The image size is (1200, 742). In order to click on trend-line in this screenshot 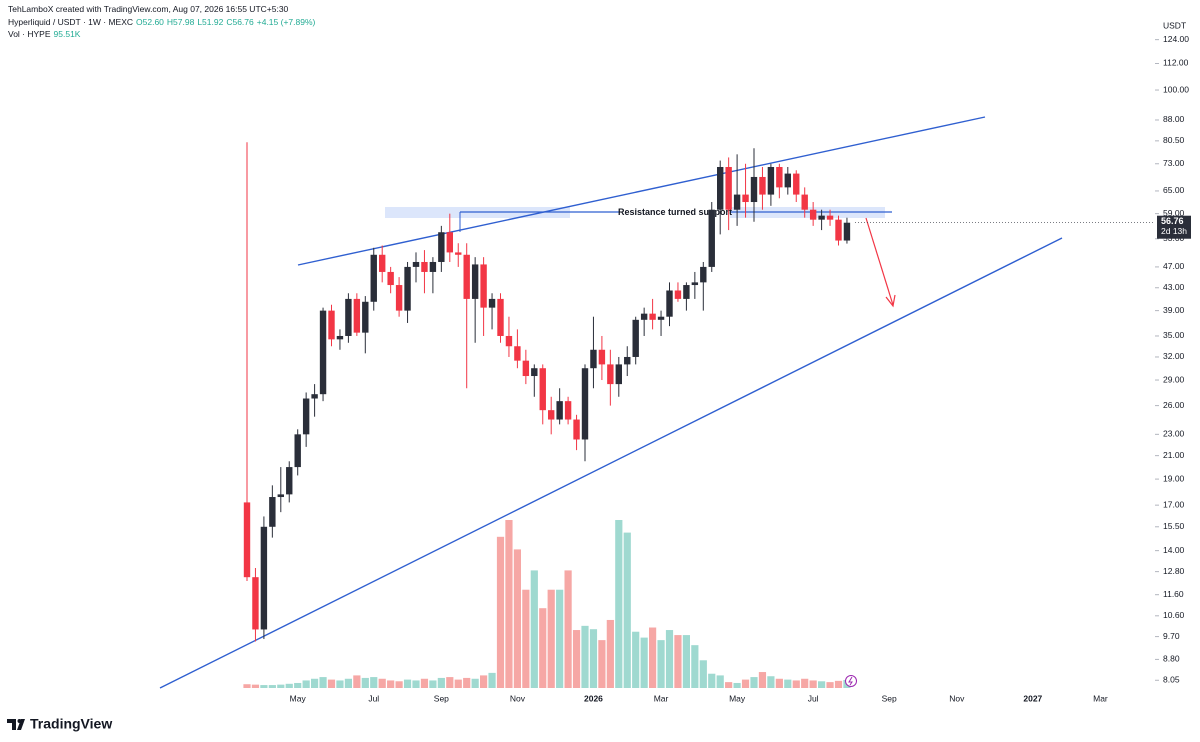, I will do `click(641, 191)`.